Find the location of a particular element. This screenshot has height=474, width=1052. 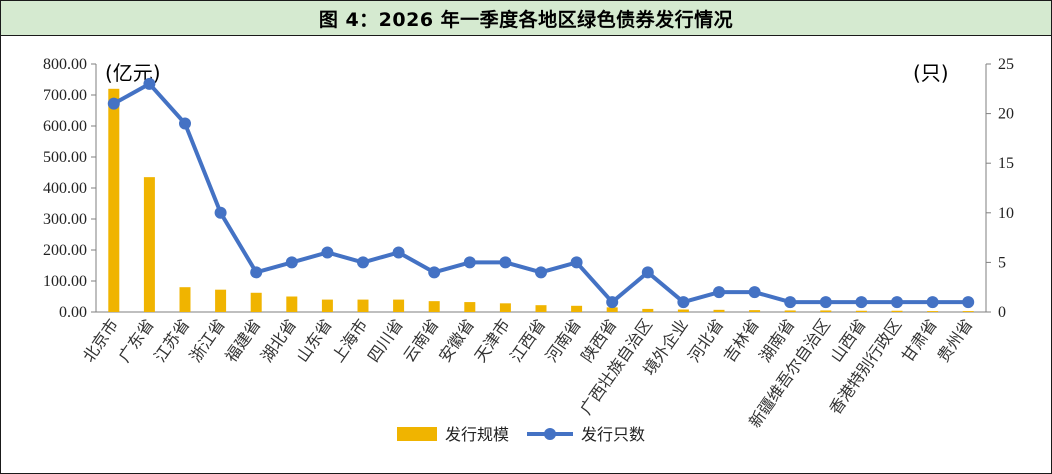

right-tick-label: 10 is located at coordinates (1006, 213).